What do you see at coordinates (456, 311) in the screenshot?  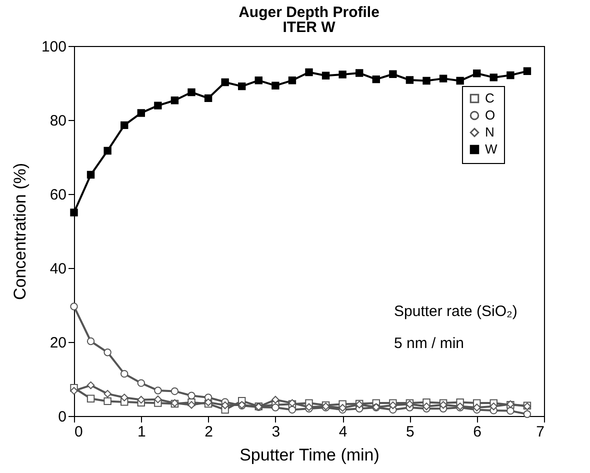 I see `annotation: Sputter rate (SiO₂)` at bounding box center [456, 311].